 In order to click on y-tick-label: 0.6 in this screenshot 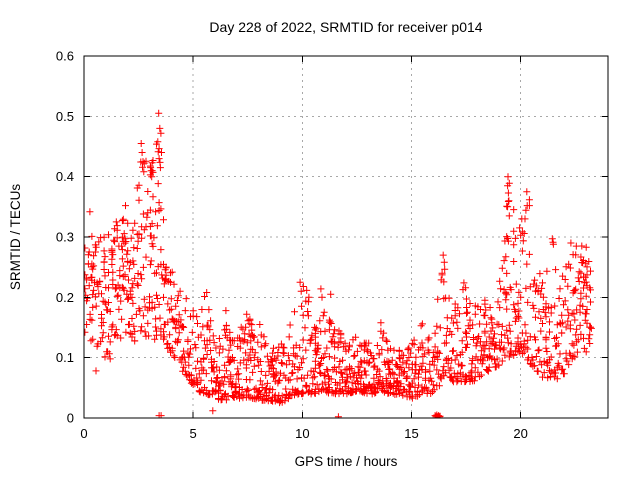, I will do `click(65, 56)`.